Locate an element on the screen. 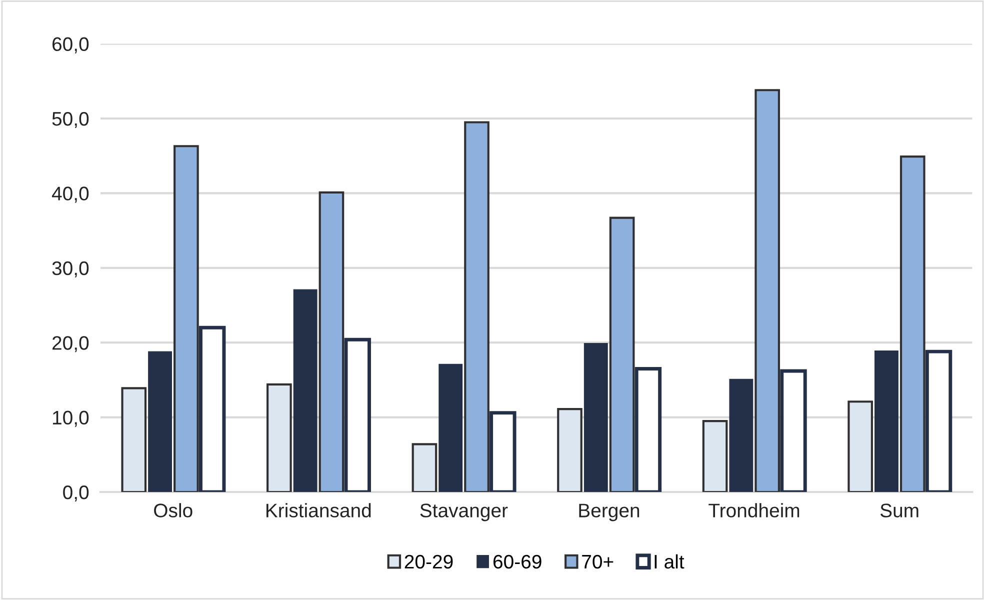 The image size is (985, 600). x-tick-label: Bergen is located at coordinates (609, 513).